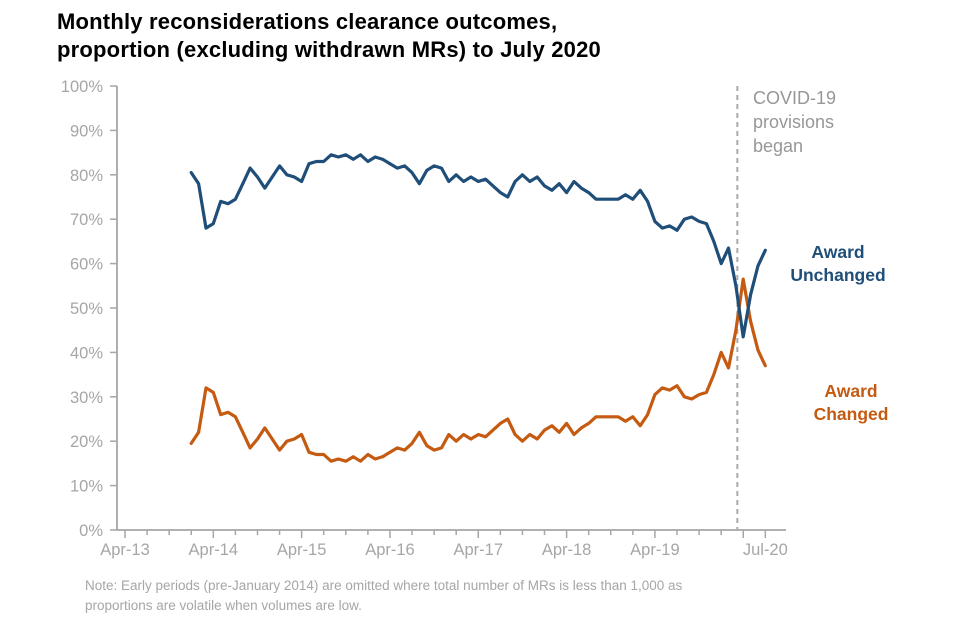  What do you see at coordinates (125, 550) in the screenshot?
I see `x-tick-label-Apr-13: Apr-13` at bounding box center [125, 550].